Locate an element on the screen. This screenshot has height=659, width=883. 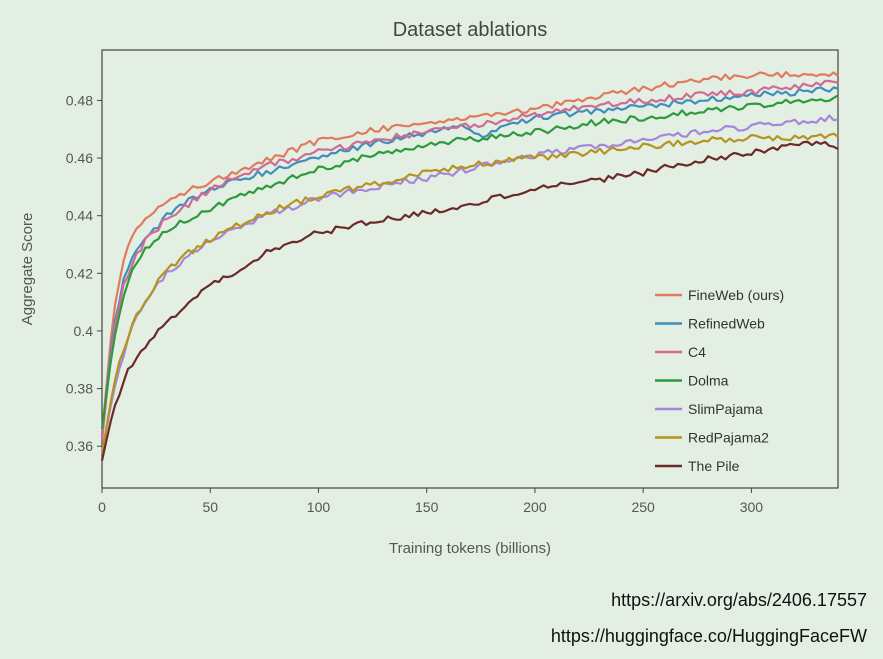
legend-label-slimpajama: SlimPajama is located at coordinates (725, 409).